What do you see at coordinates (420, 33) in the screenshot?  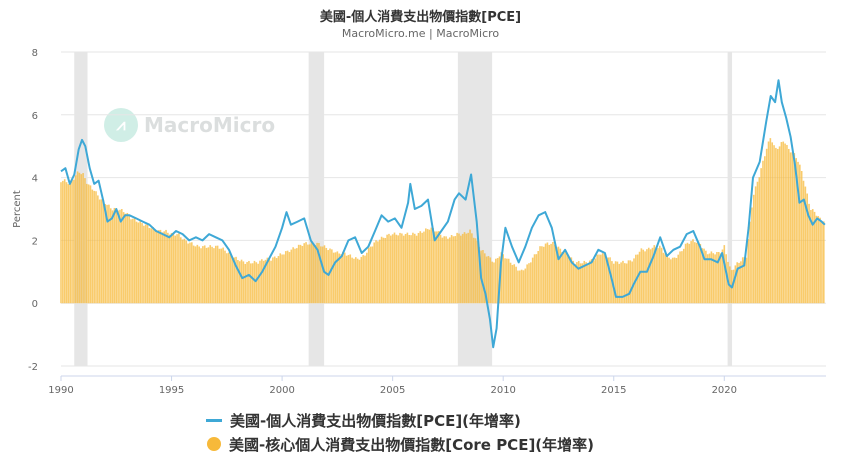 I see `chart-subtitle: MacroMicro.me | MacroMicro` at bounding box center [420, 33].